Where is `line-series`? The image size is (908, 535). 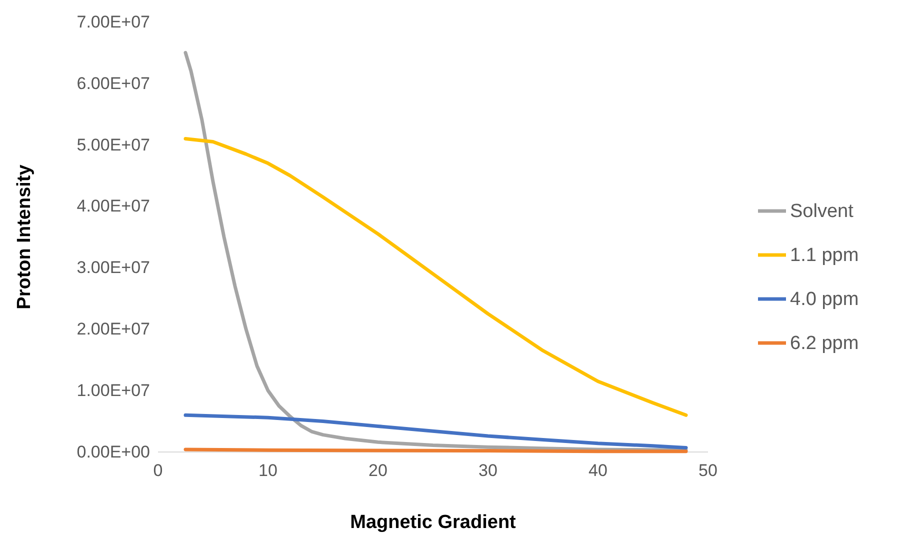 line-series is located at coordinates (436, 431).